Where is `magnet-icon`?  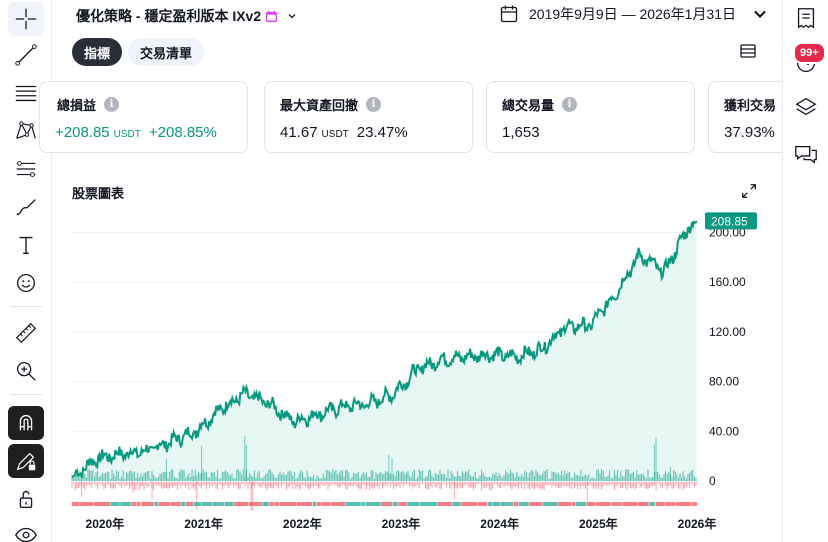 magnet-icon is located at coordinates (26, 423).